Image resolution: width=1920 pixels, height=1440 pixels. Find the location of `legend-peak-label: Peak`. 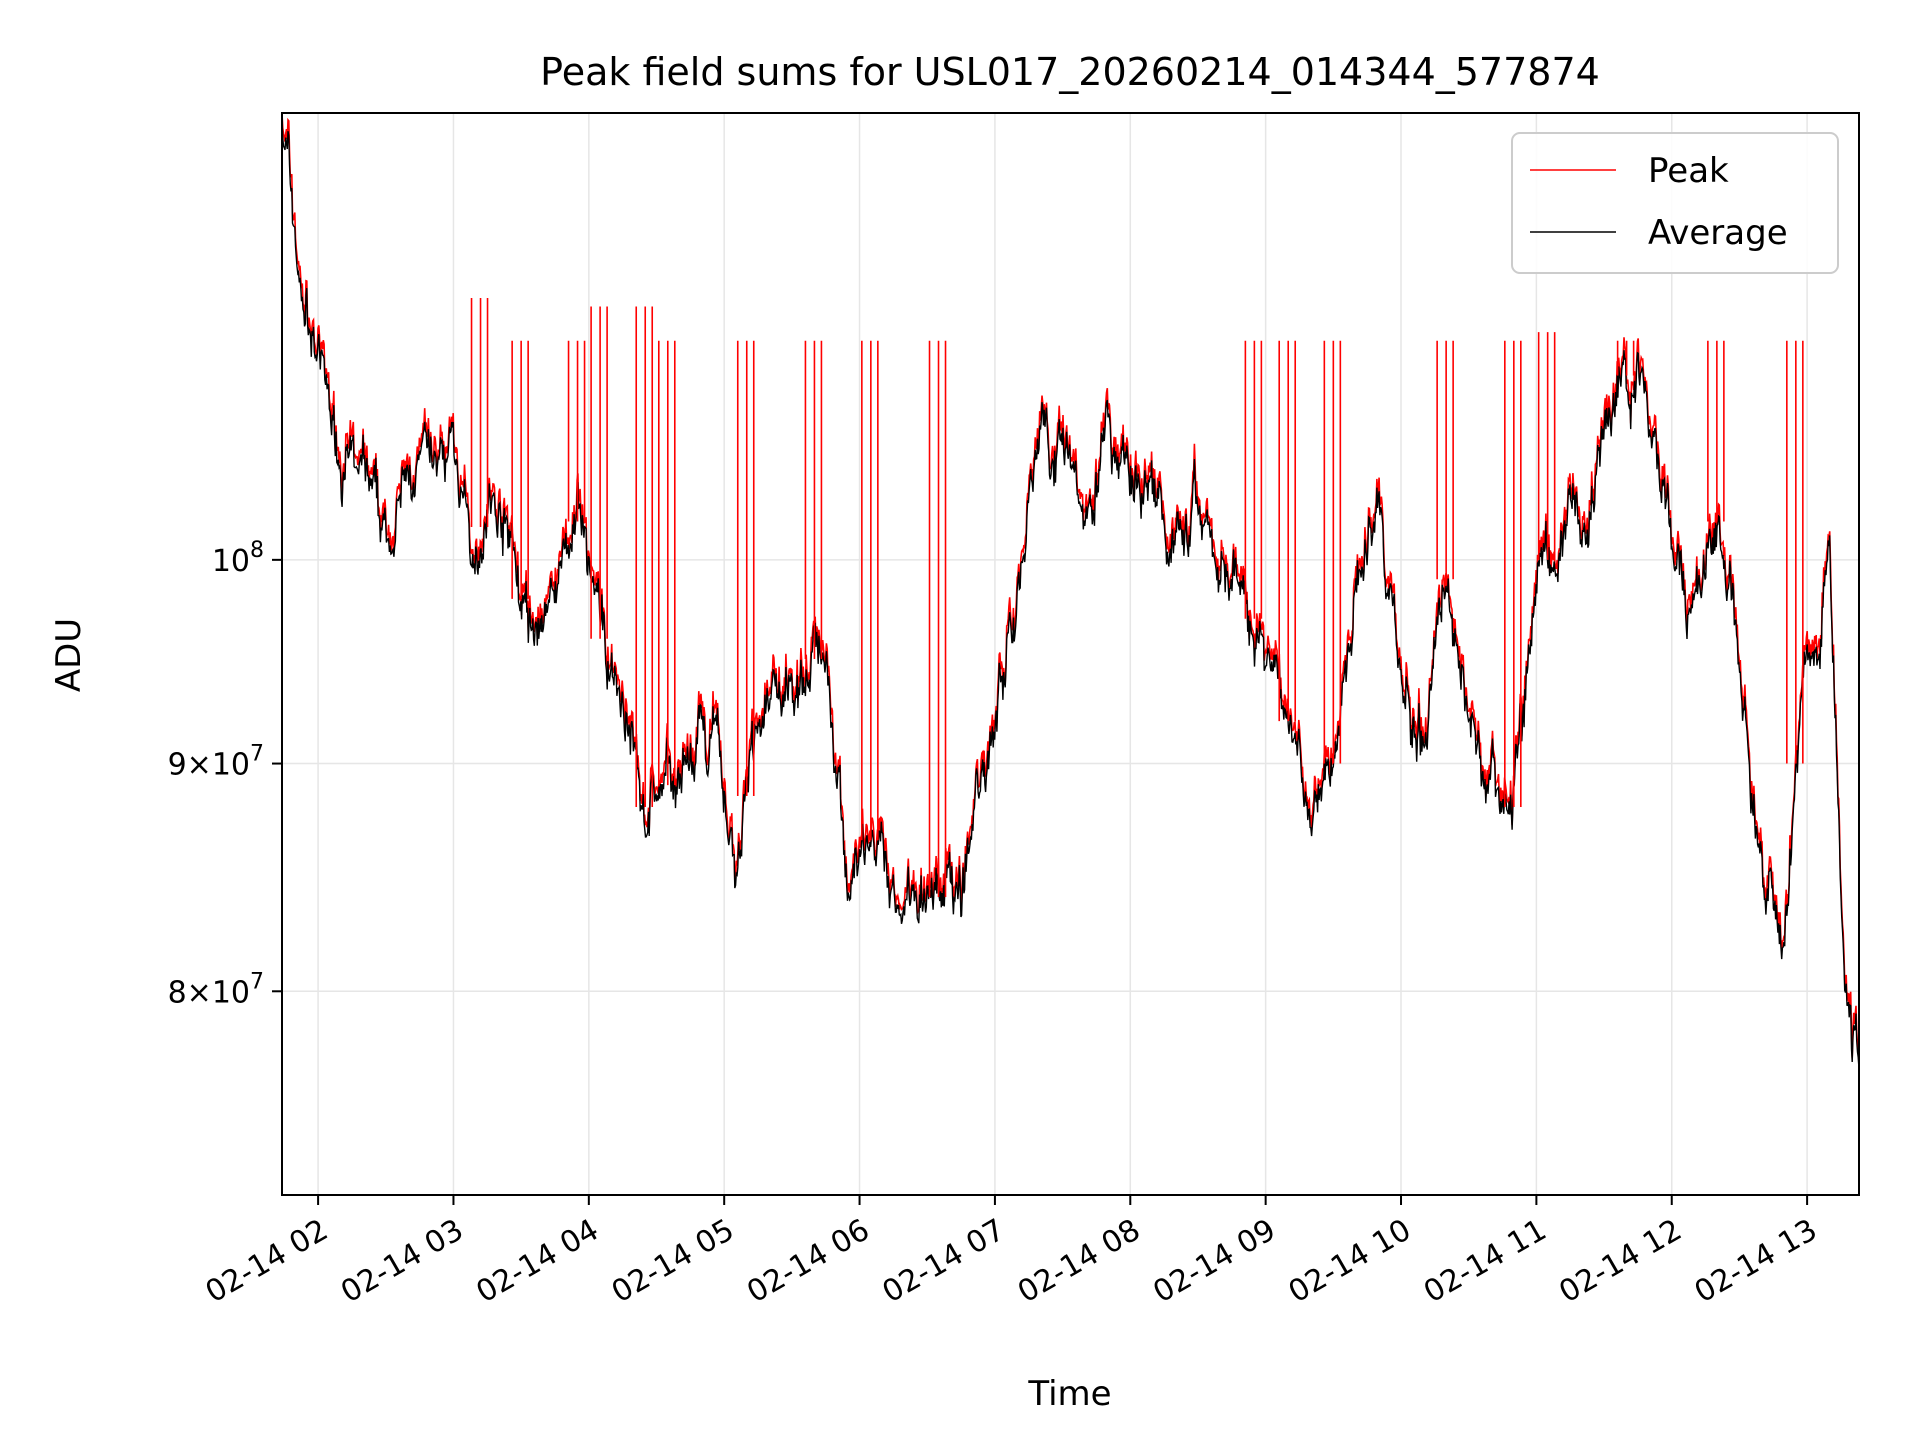

legend-peak-label: Peak is located at coordinates (1688, 171).